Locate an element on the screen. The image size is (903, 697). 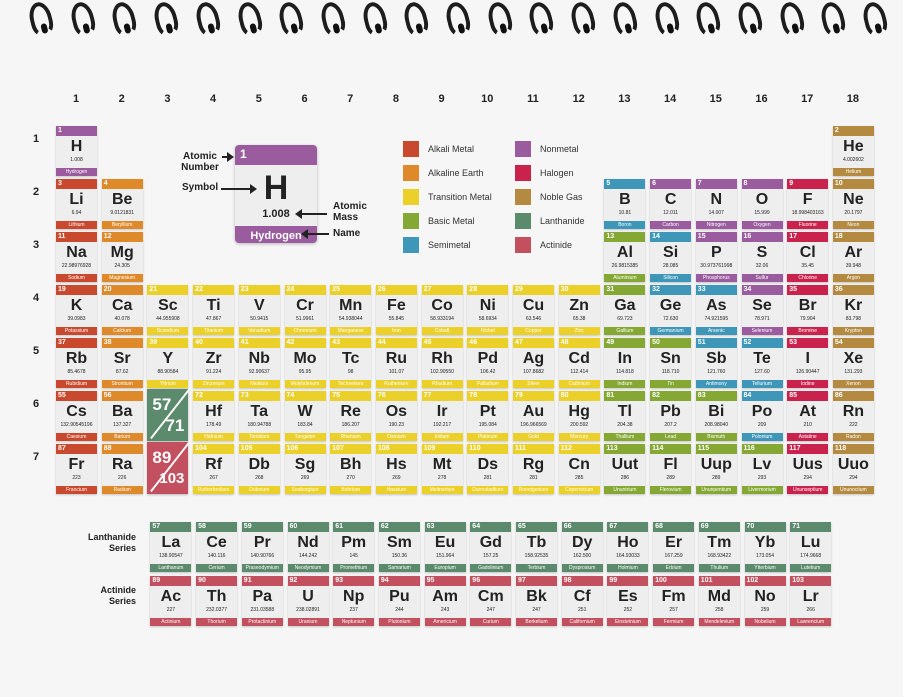
atomic-number: 113 is located at coordinates (612, 448).